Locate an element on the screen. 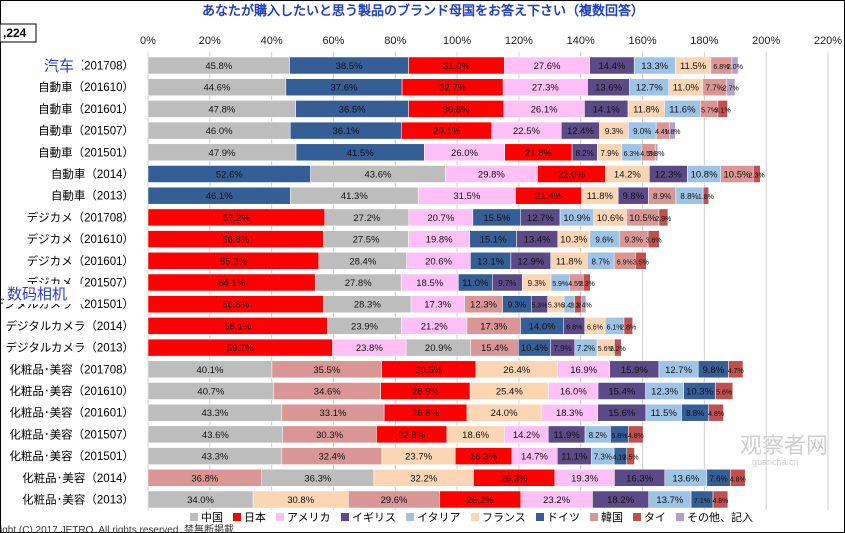 The height and width of the screenshot is (533, 845). data-label: 30.8% is located at coordinates (456, 109).